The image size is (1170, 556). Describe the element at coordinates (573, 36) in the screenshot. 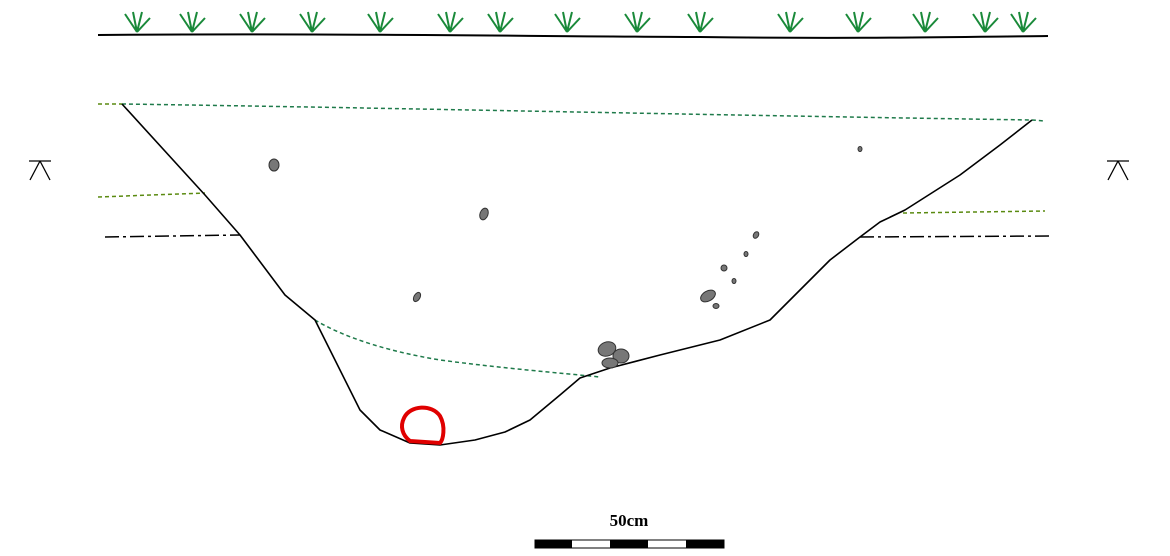

I see `ground-surface` at that location.